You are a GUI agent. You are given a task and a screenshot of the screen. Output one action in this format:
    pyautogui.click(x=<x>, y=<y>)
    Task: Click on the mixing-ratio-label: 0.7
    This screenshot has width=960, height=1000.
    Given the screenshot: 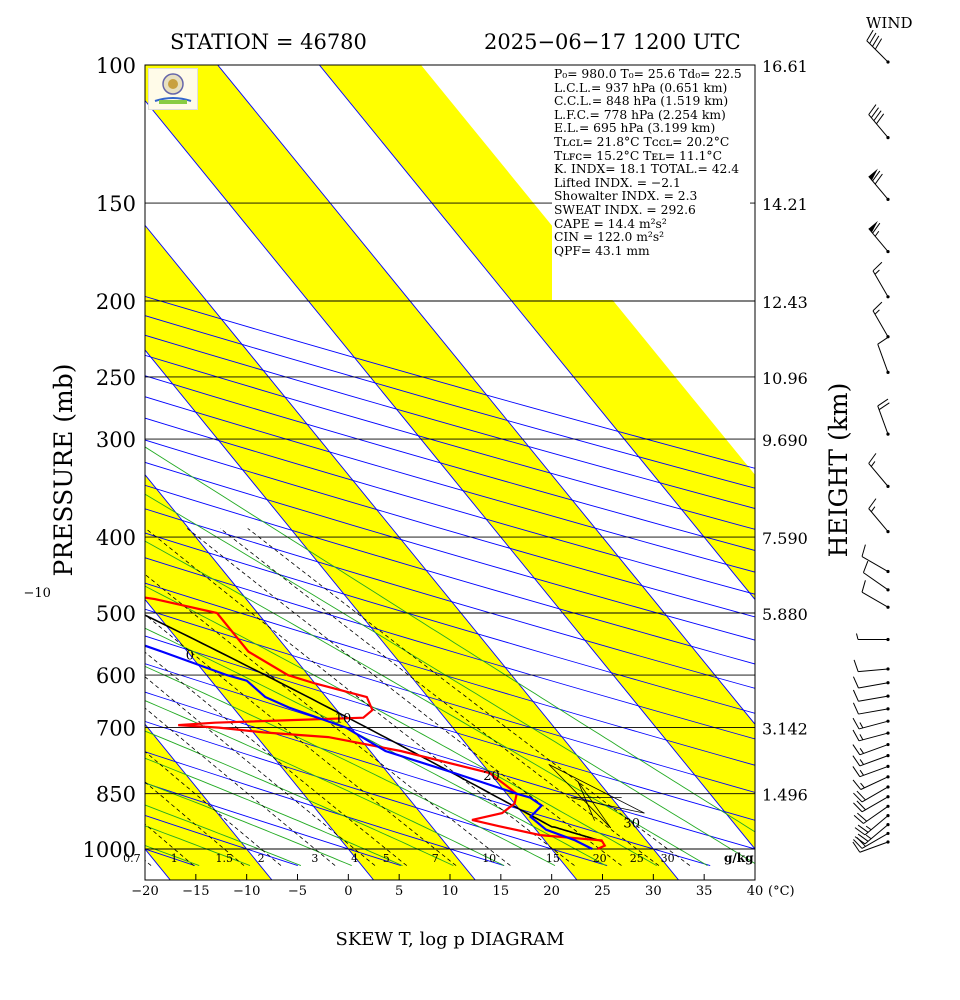 What is the action you would take?
    pyautogui.click(x=132, y=858)
    